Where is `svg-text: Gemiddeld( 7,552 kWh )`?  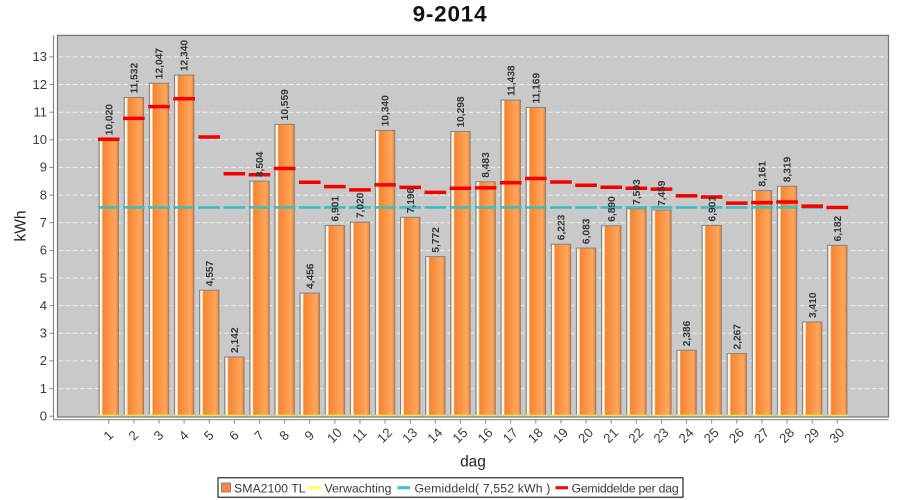 svg-text: Gemiddeld( 7,552 kWh ) is located at coordinates (483, 489).